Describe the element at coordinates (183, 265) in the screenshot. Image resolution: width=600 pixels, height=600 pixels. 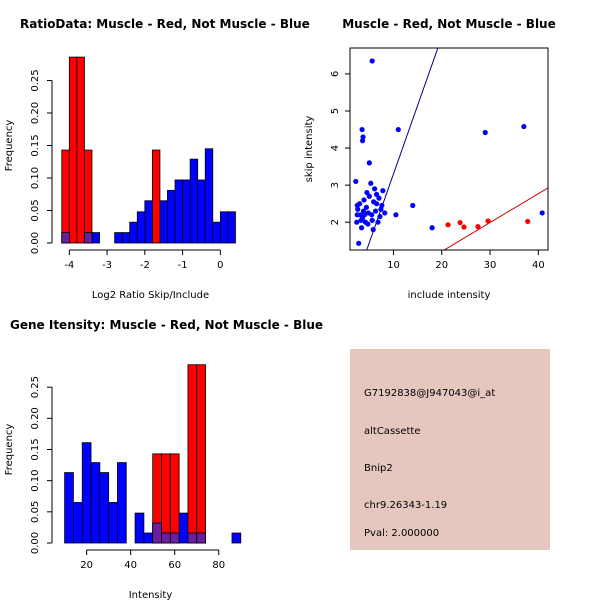
I see `x-tick-label: -1` at that location.